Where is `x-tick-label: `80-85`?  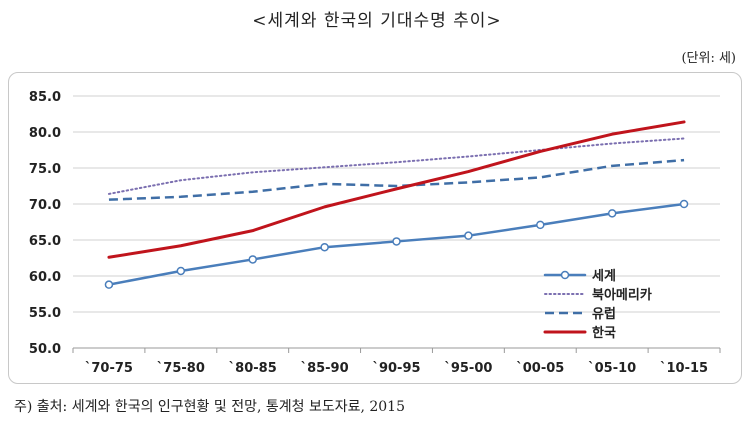
x-tick-label: `80-85 is located at coordinates (253, 368).